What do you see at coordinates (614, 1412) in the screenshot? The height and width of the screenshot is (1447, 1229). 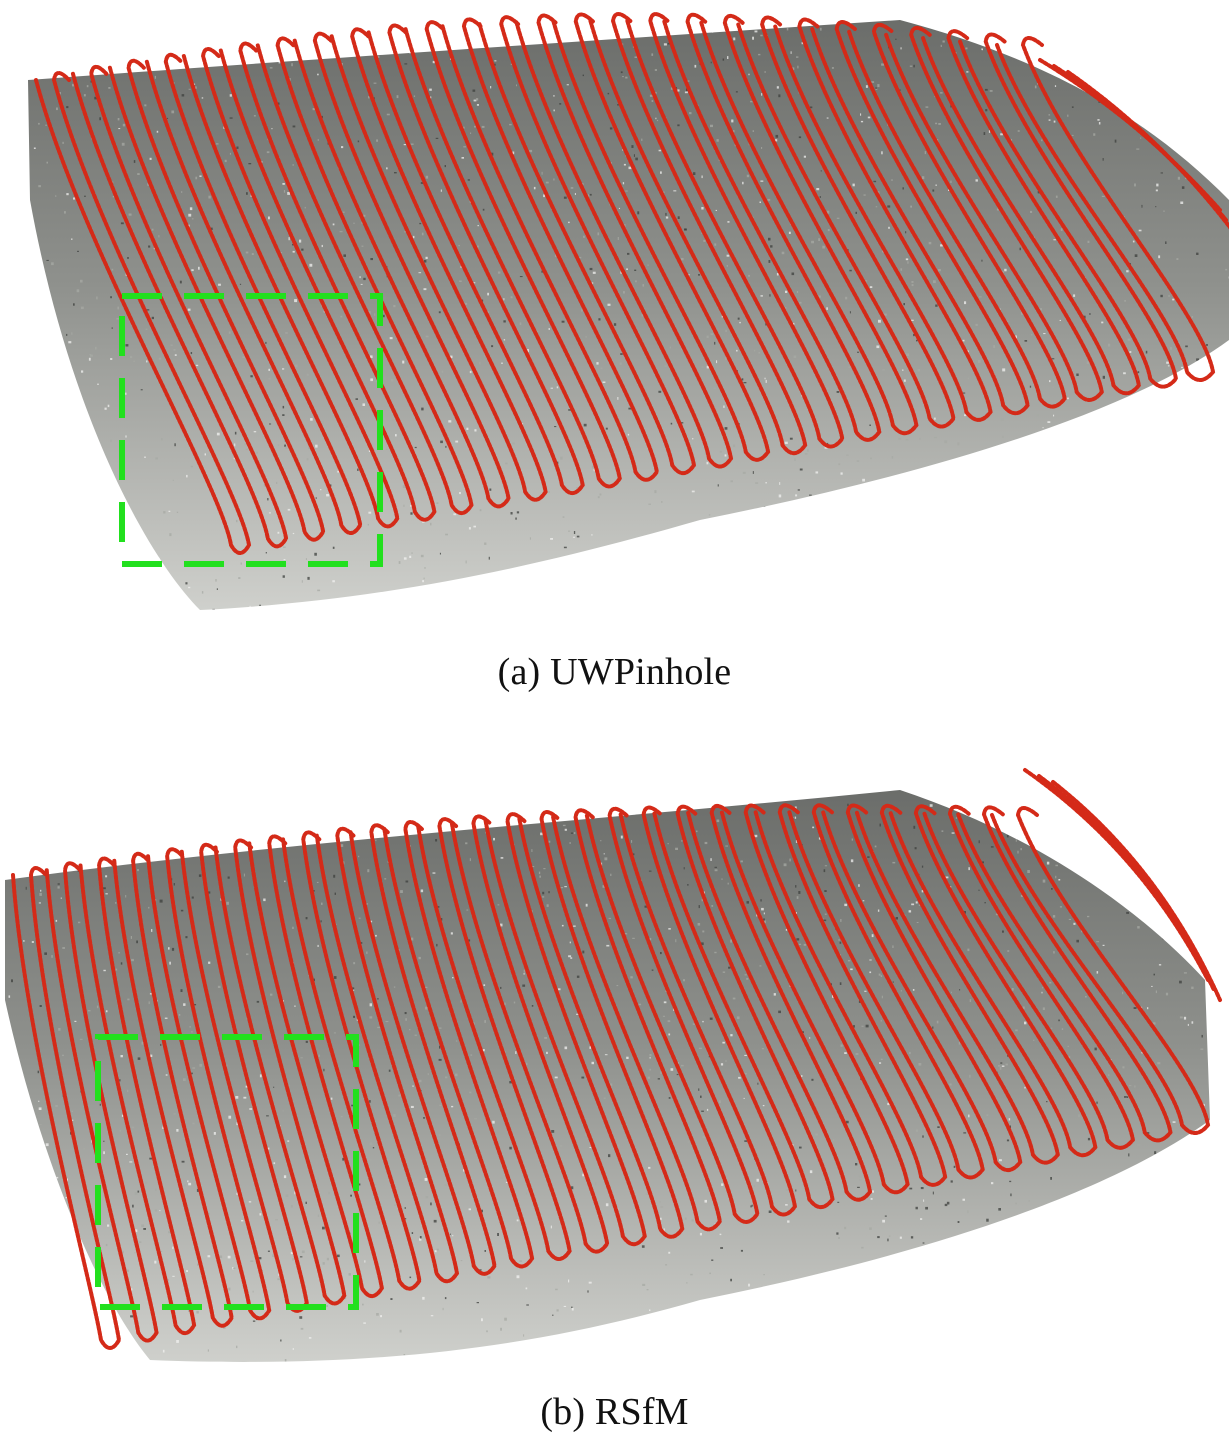 I see `caption-rsfm: (b) RSfM` at bounding box center [614, 1412].